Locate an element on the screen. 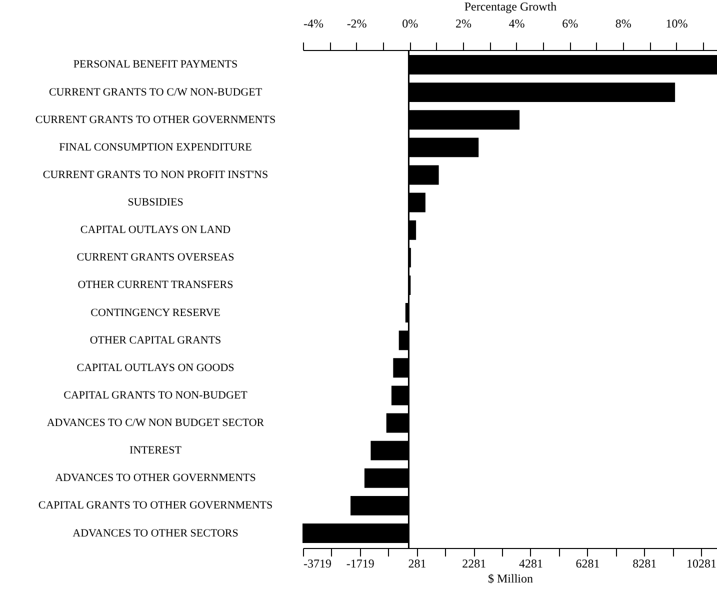 The width and height of the screenshot is (717, 607). x-tick-label: 10281 is located at coordinates (701, 563).